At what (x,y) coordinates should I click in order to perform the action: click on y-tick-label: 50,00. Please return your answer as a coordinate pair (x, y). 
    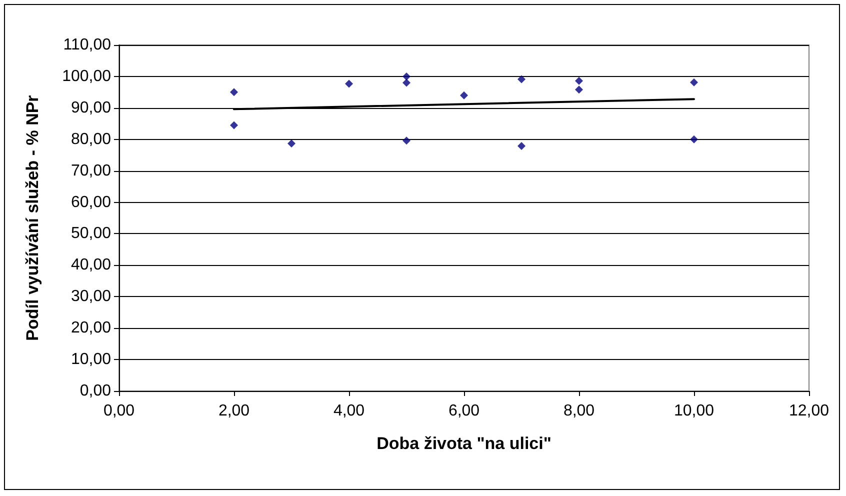
    Looking at the image, I should click on (91, 233).